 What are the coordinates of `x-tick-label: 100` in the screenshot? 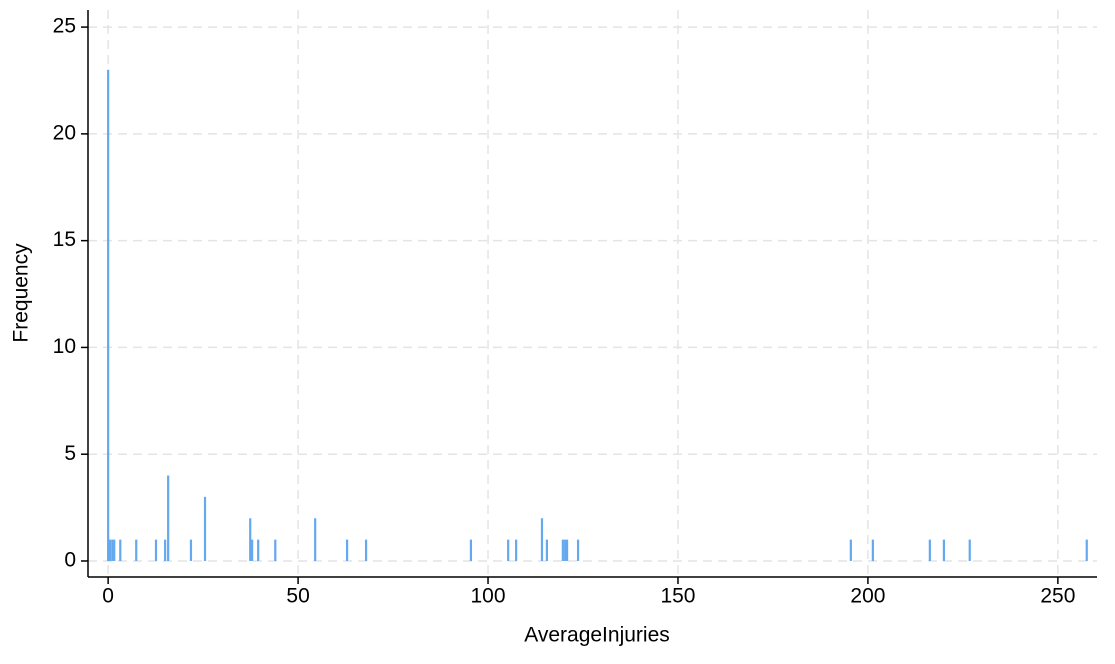 It's located at (488, 596).